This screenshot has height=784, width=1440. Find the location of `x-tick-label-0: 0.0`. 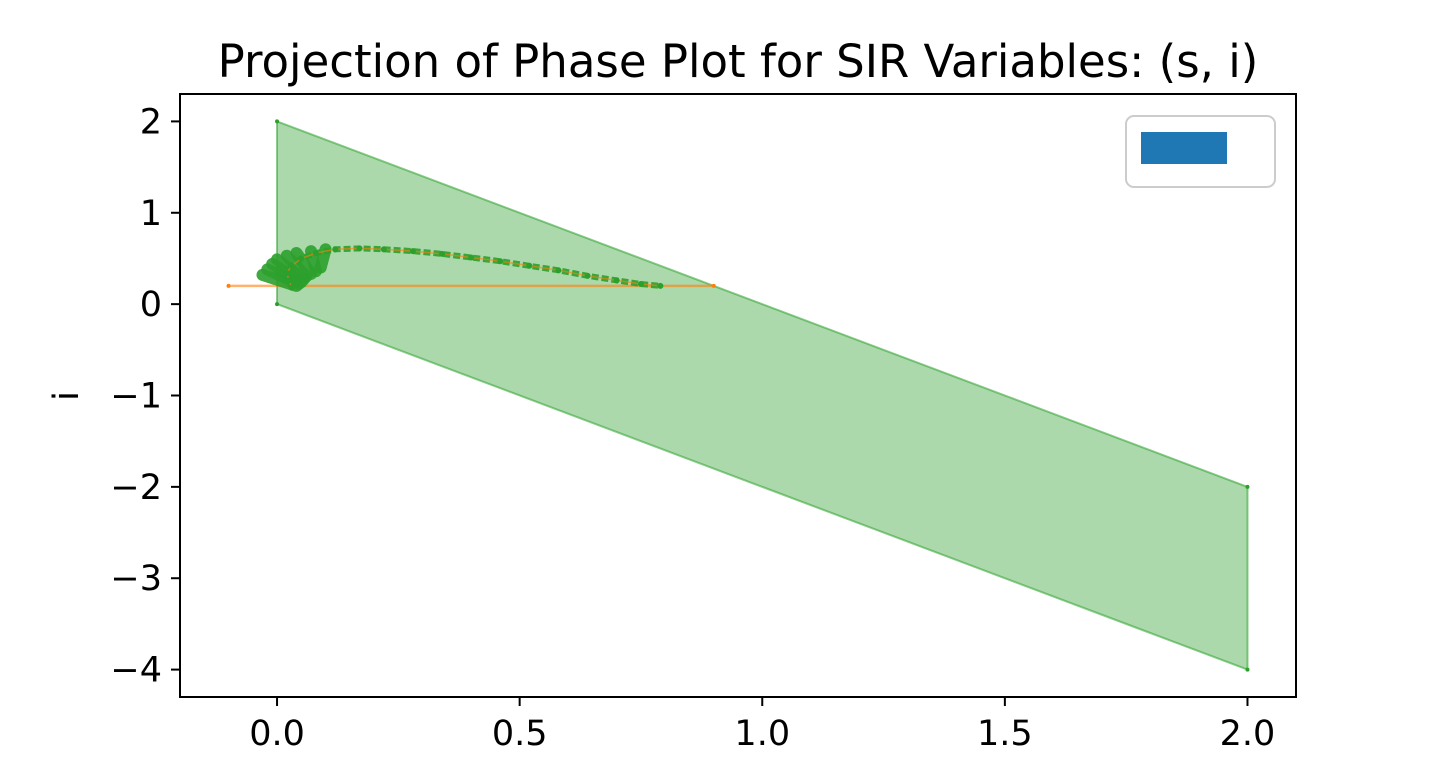

x-tick-label-0: 0.0 is located at coordinates (277, 734).